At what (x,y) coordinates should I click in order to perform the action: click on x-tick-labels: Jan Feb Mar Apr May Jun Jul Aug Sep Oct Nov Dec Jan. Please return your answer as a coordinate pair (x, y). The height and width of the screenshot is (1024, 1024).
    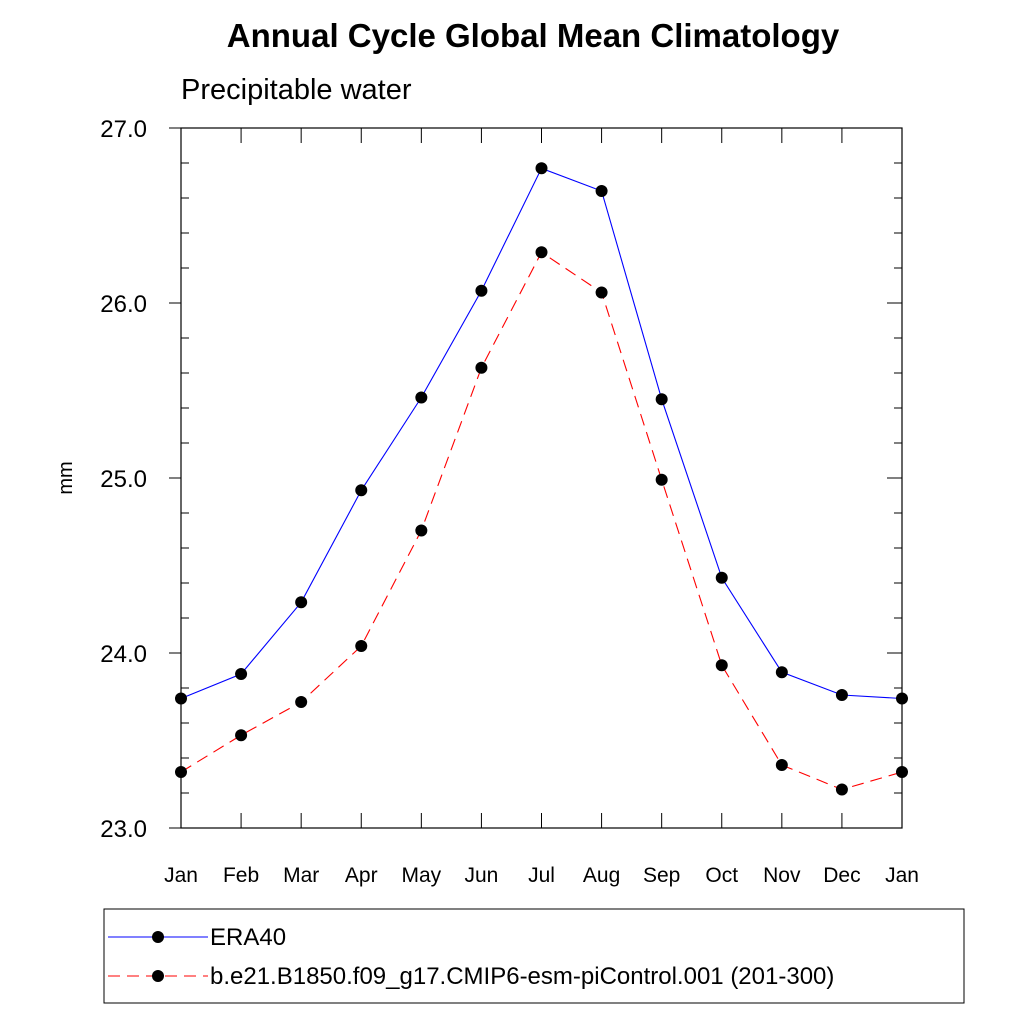
    Looking at the image, I should click on (541, 875).